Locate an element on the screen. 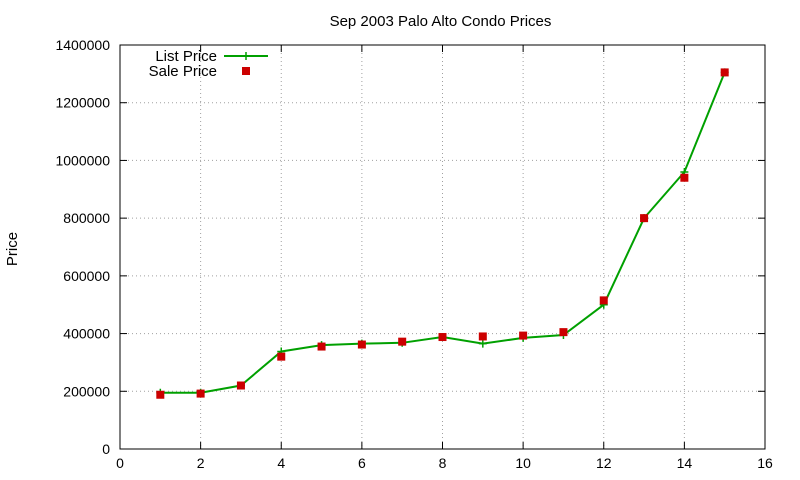 This screenshot has width=800, height=480. x-tick-label: 14 is located at coordinates (685, 463).